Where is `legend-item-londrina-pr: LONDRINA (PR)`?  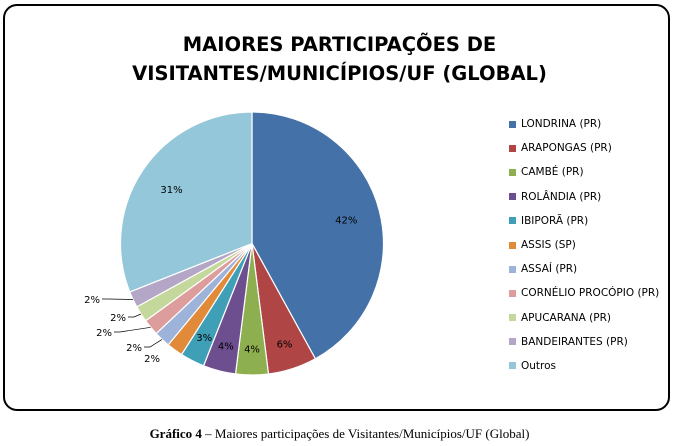 legend-item-londrina-pr: LONDRINA (PR) is located at coordinates (584, 124).